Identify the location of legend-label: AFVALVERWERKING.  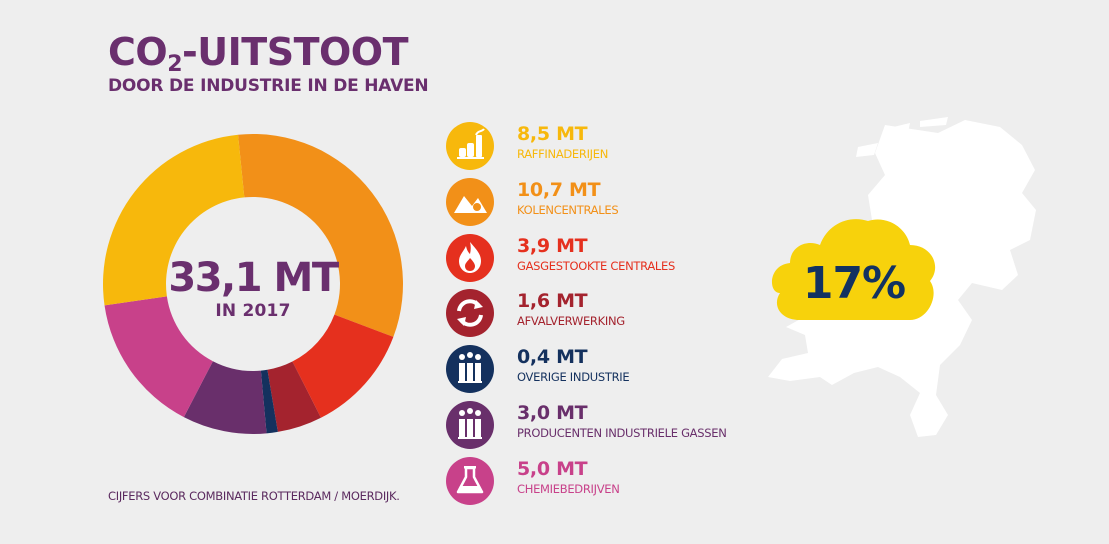
(571, 321).